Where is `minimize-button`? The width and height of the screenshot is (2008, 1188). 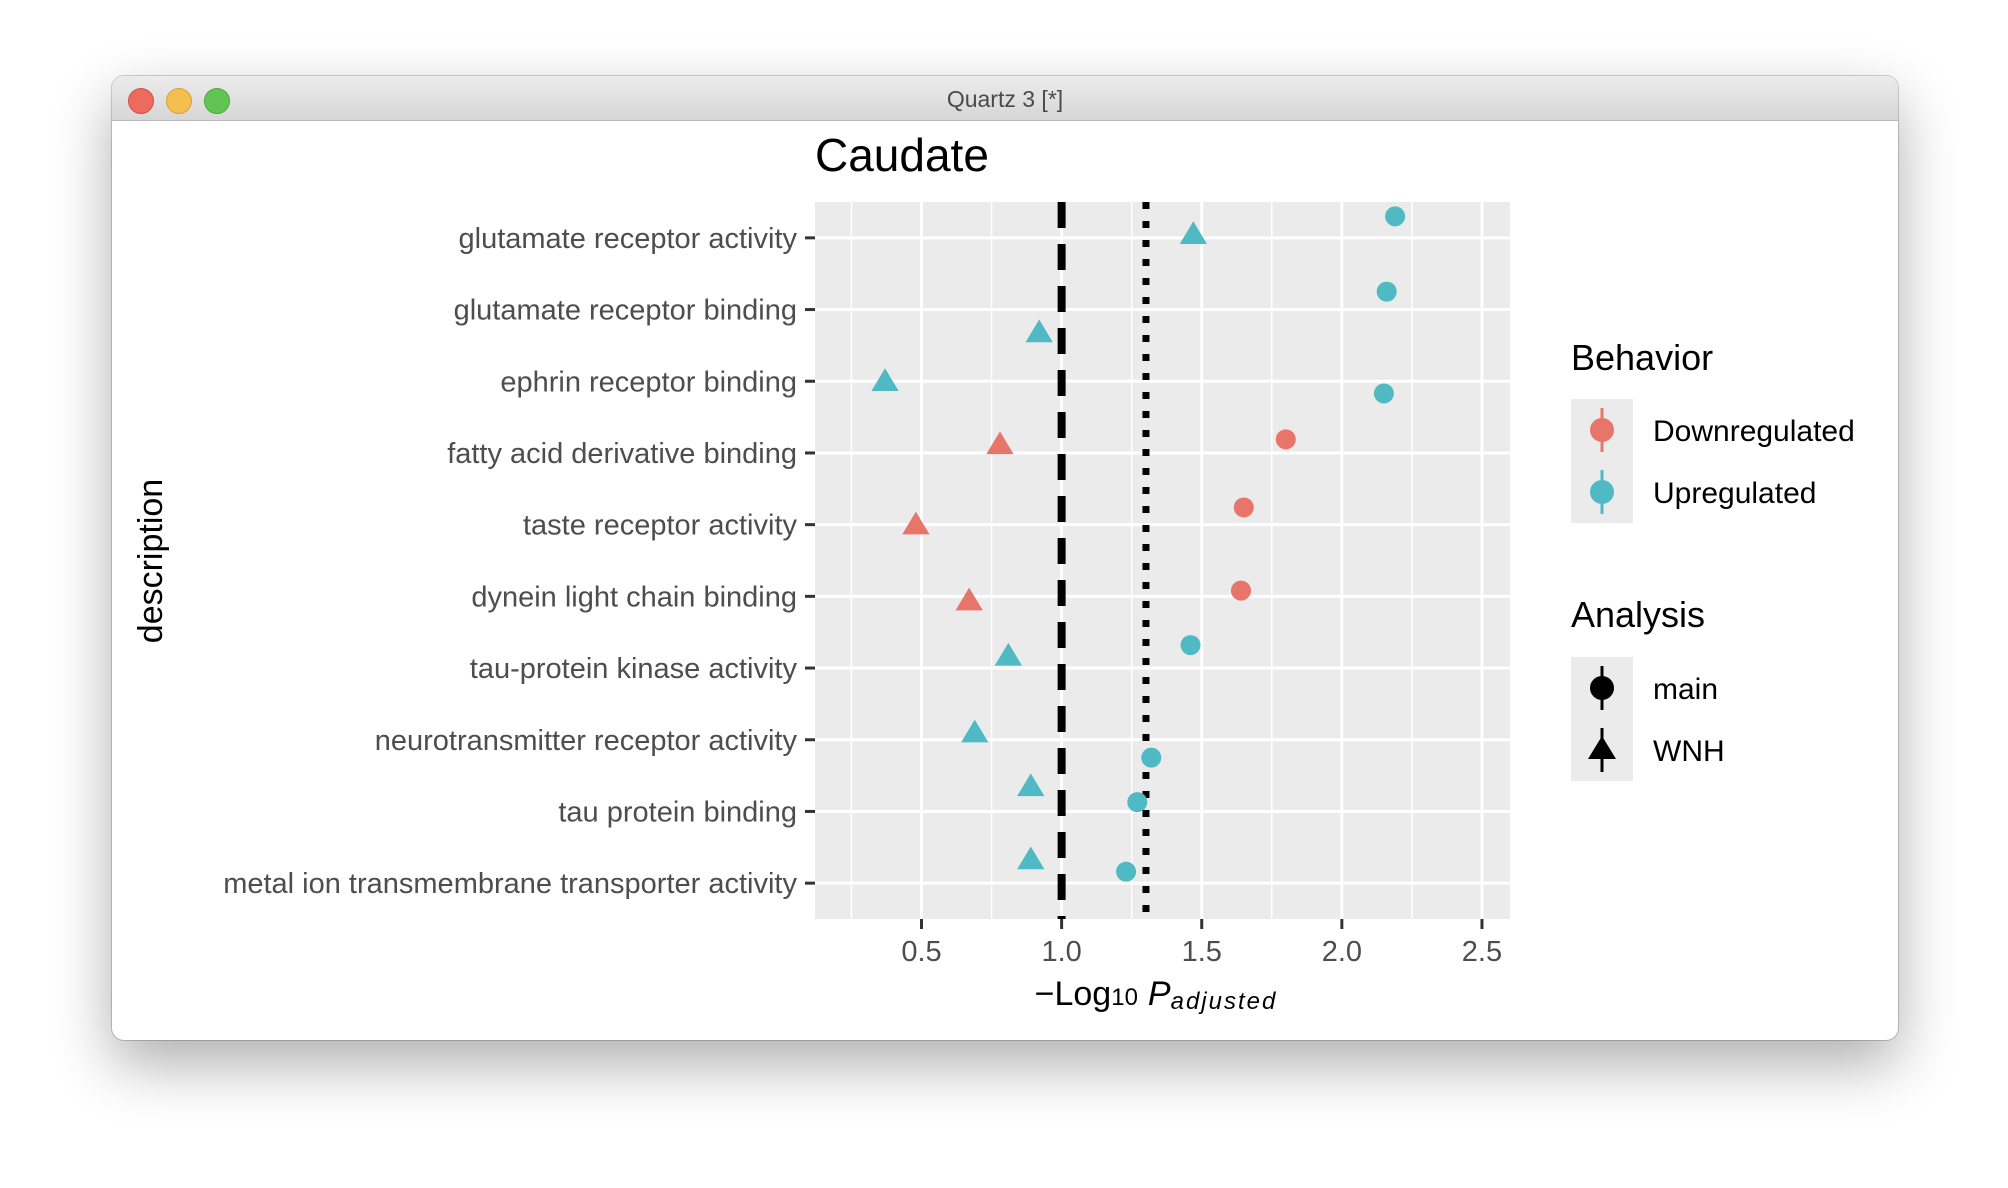
minimize-button is located at coordinates (179, 101).